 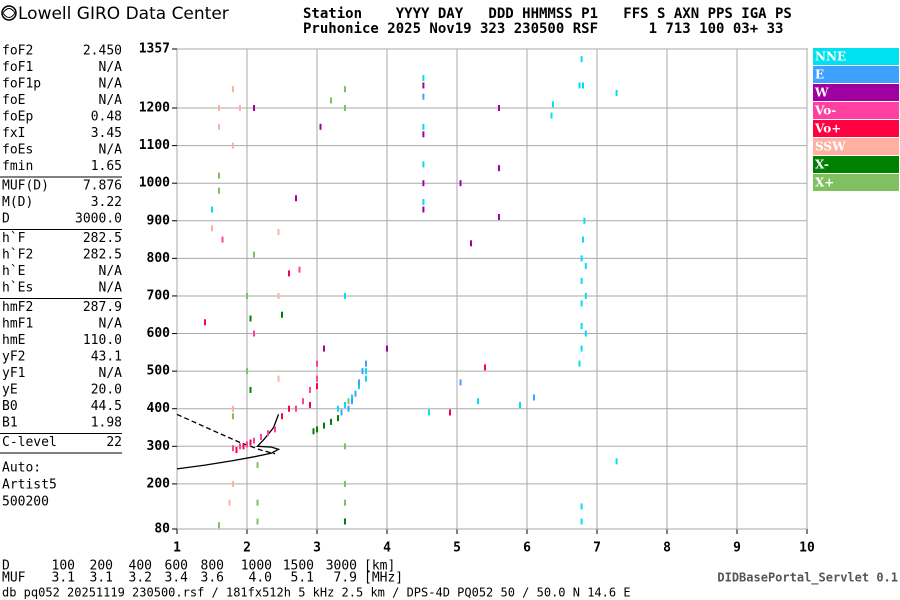 What do you see at coordinates (821, 93) in the screenshot?
I see `legend-label: W` at bounding box center [821, 93].